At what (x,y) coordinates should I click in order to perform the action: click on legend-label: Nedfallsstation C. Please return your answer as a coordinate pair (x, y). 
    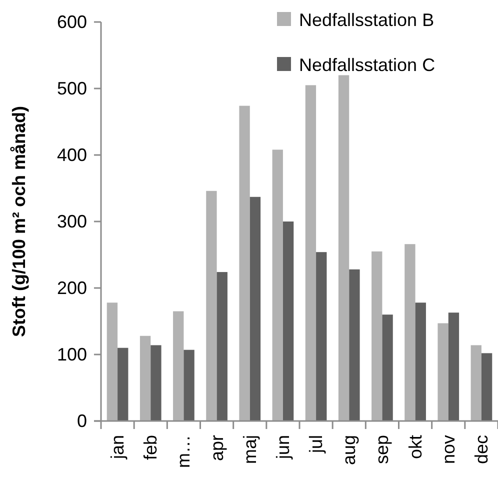
    Looking at the image, I should click on (367, 65).